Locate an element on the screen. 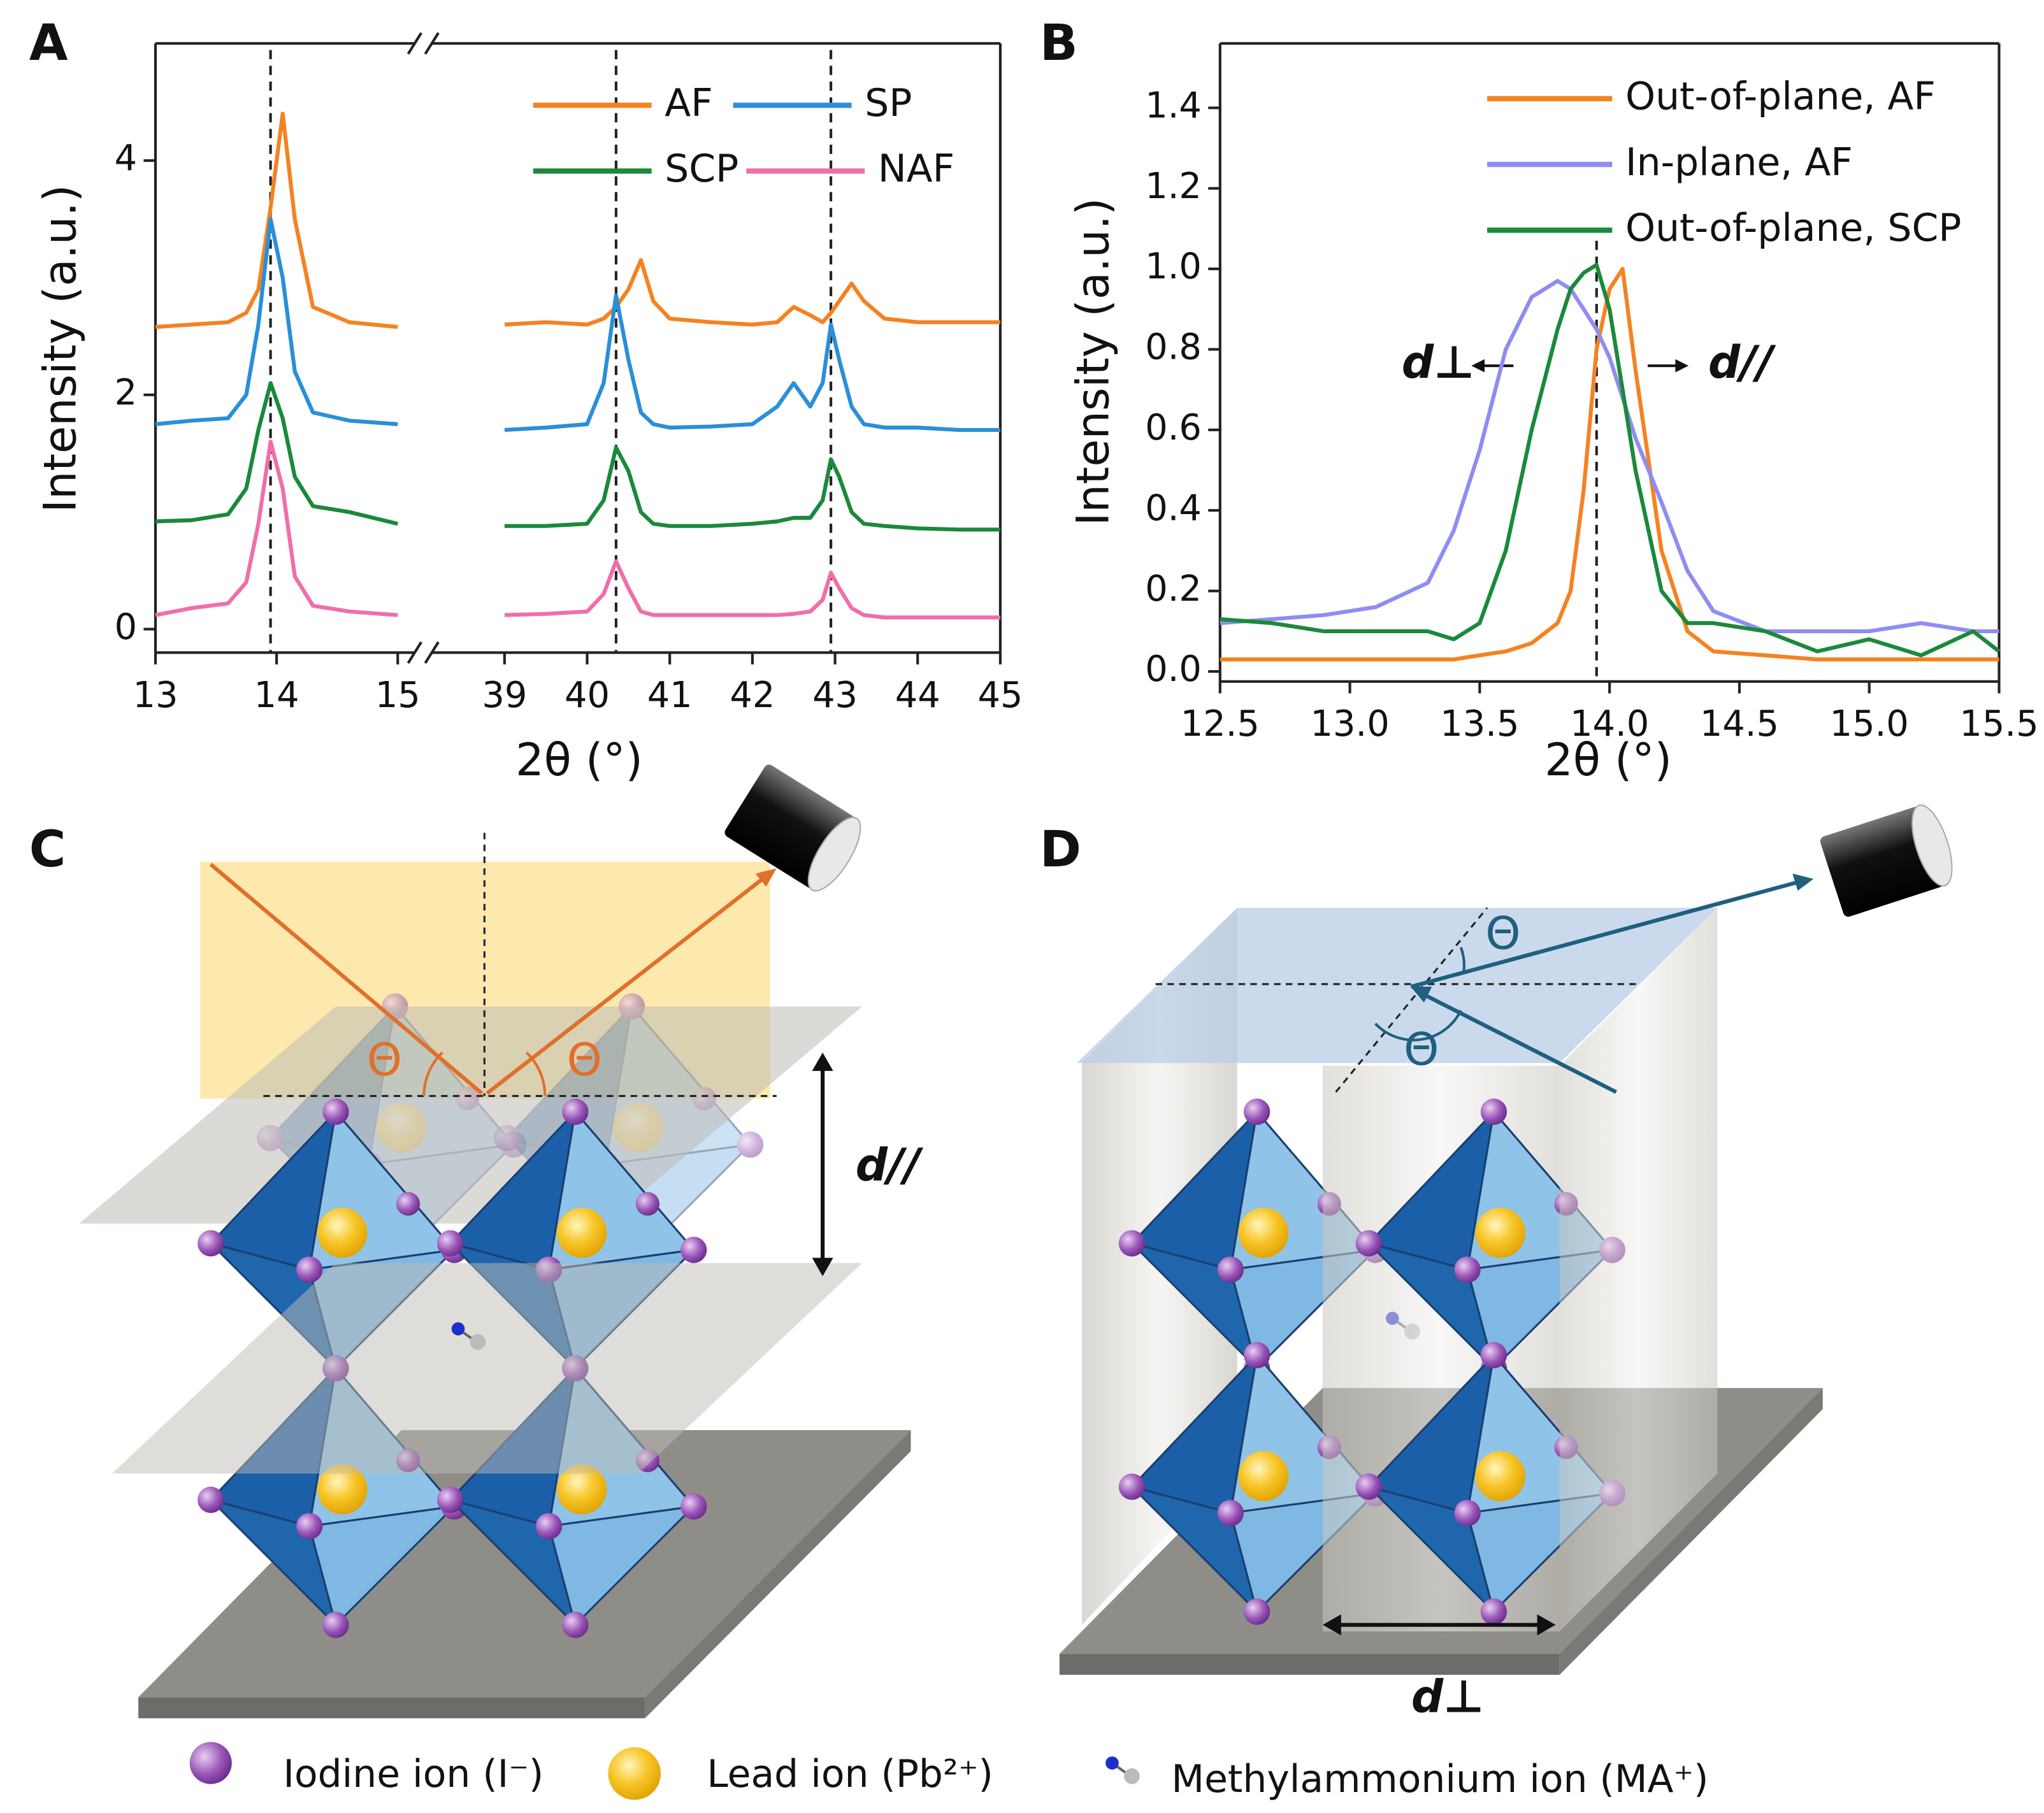 The height and width of the screenshot is (1813, 2044). legend-label: SP is located at coordinates (889, 103).